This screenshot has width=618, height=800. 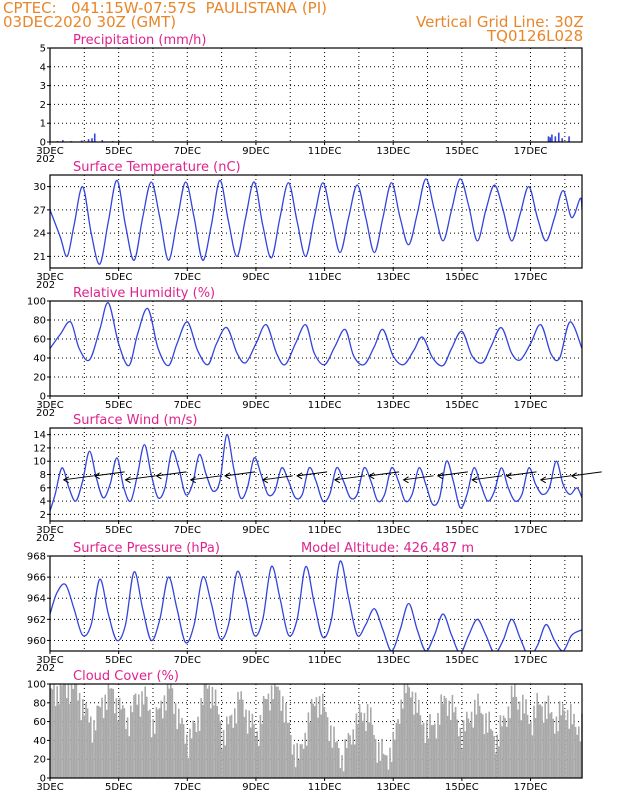 I want to click on y-tick-label: 100, so click(x=36, y=302).